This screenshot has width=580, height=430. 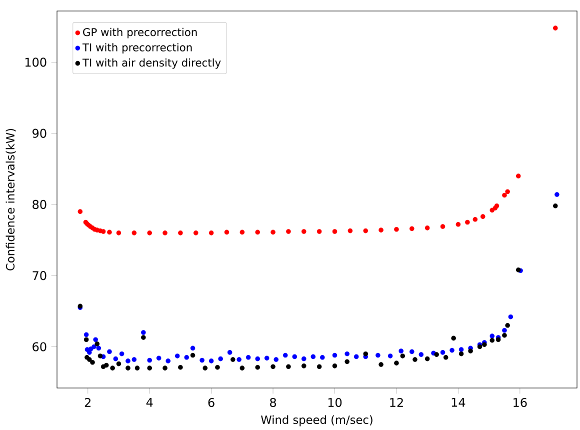 I want to click on legend-label: GP with precorrection, so click(x=140, y=33).